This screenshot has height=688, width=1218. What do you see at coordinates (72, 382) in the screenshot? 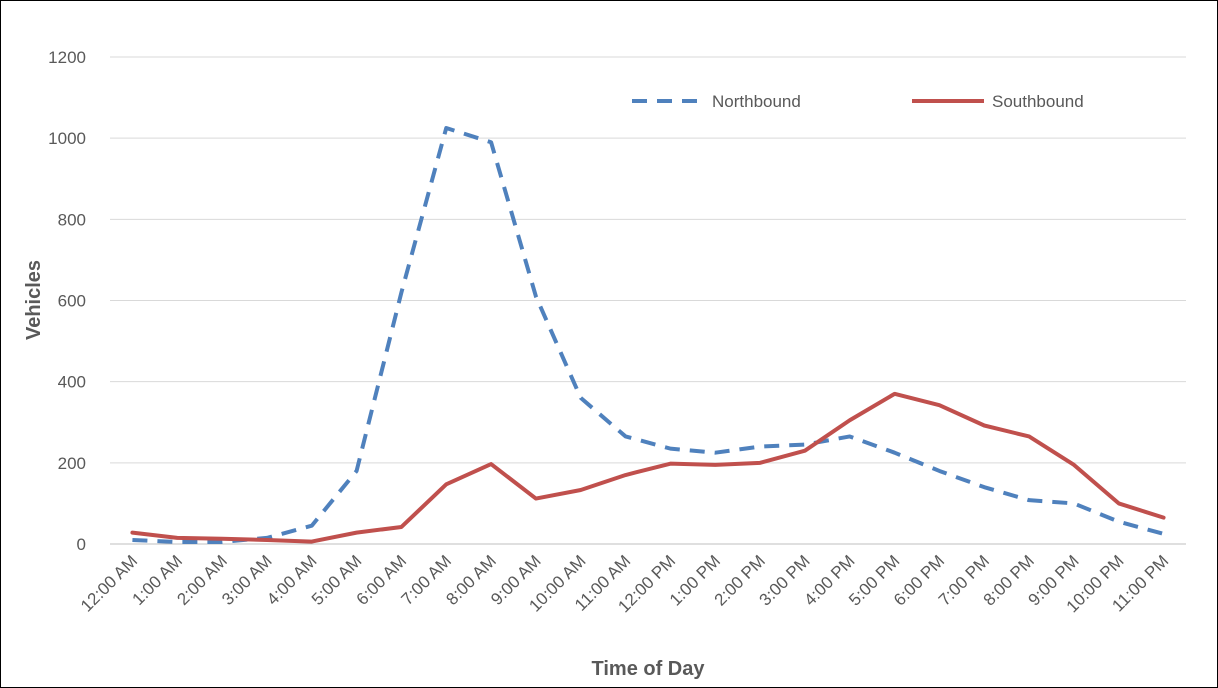
I see `y-tick-label: 400` at bounding box center [72, 382].